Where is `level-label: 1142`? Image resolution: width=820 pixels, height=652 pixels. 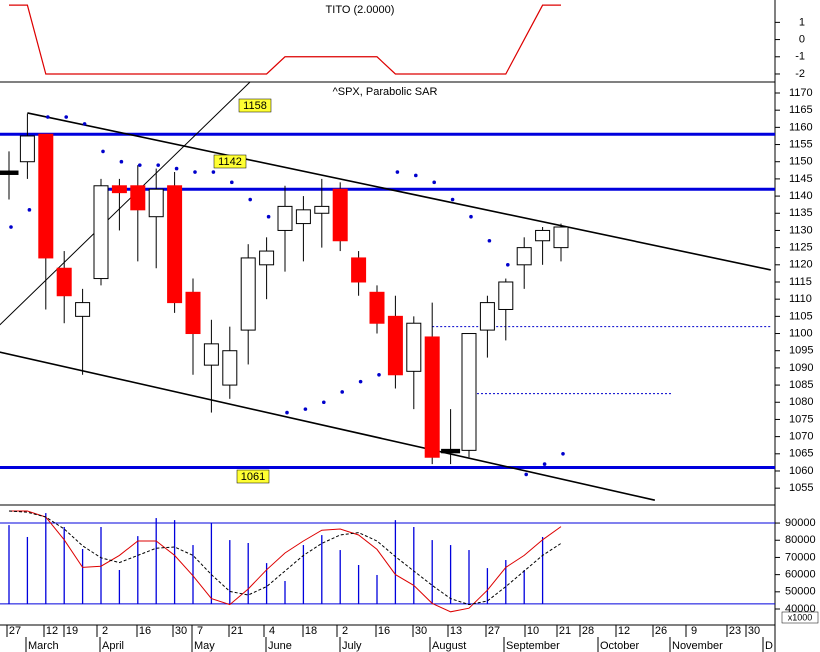 level-label: 1142 is located at coordinates (230, 162).